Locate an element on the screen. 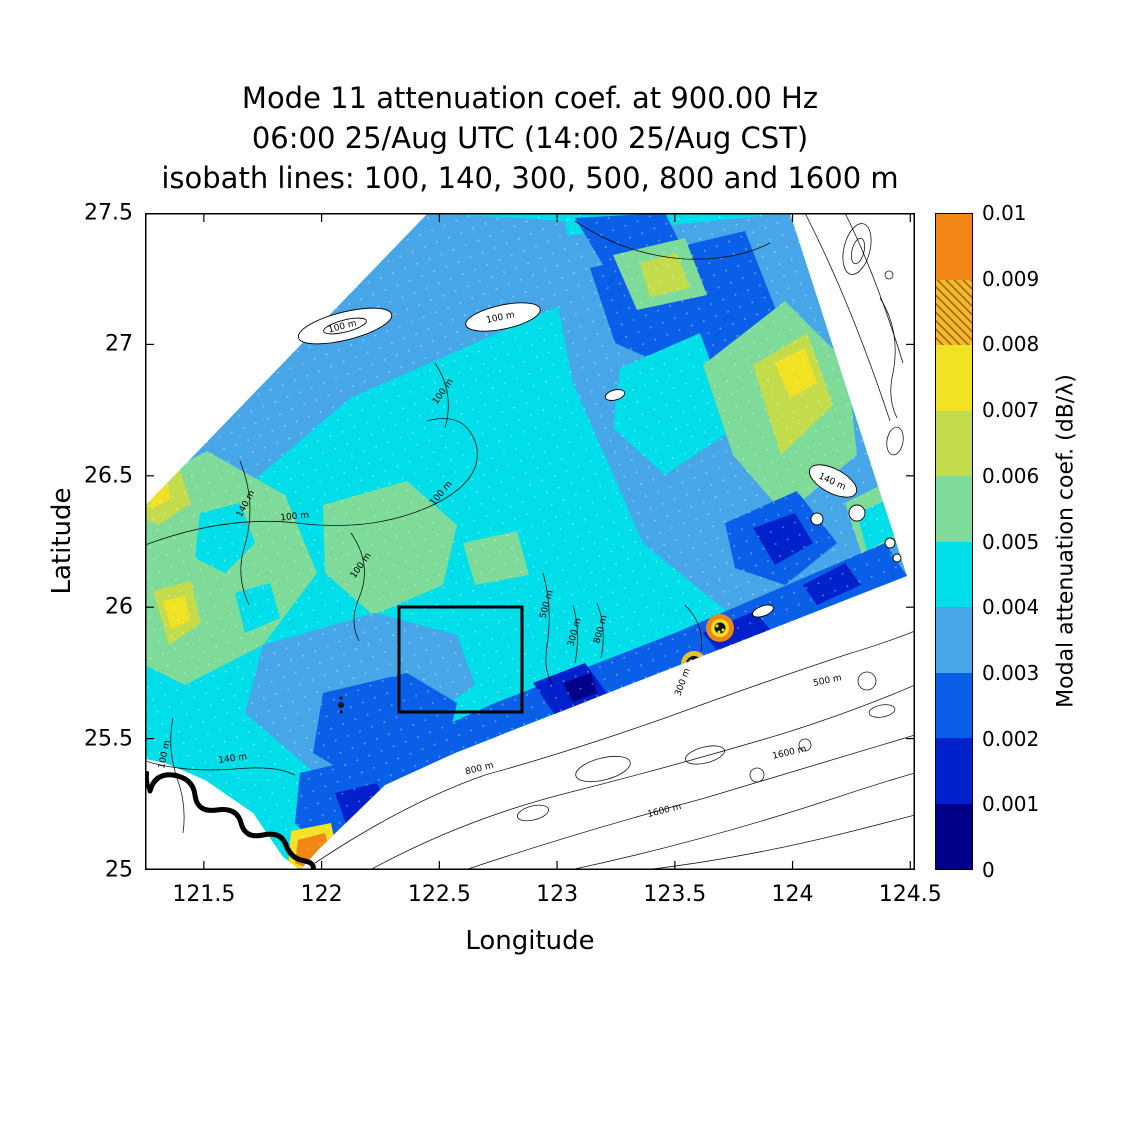 This screenshot has width=1125, height=1125. y-tick-label: 26.5 is located at coordinates (108, 476).